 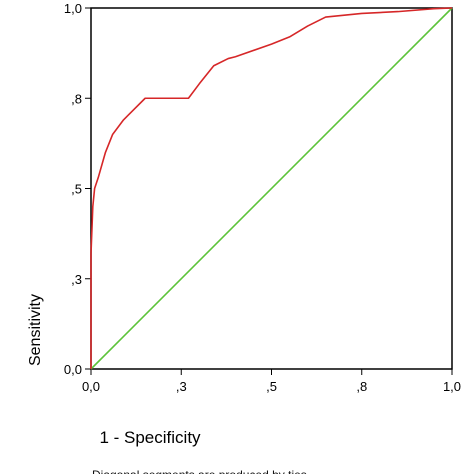 What do you see at coordinates (181, 386) in the screenshot?
I see `x-tick-label: ,3` at bounding box center [181, 386].